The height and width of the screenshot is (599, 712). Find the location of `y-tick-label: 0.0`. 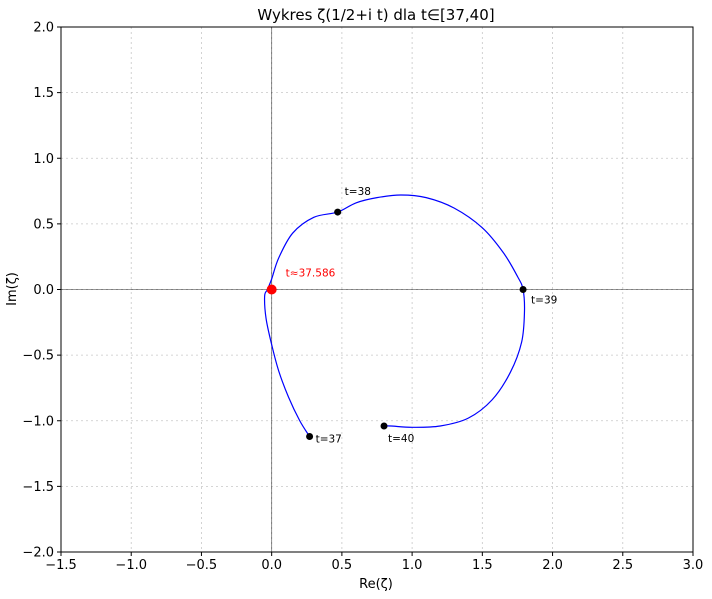

y-tick-label: 0.0 is located at coordinates (43, 290).